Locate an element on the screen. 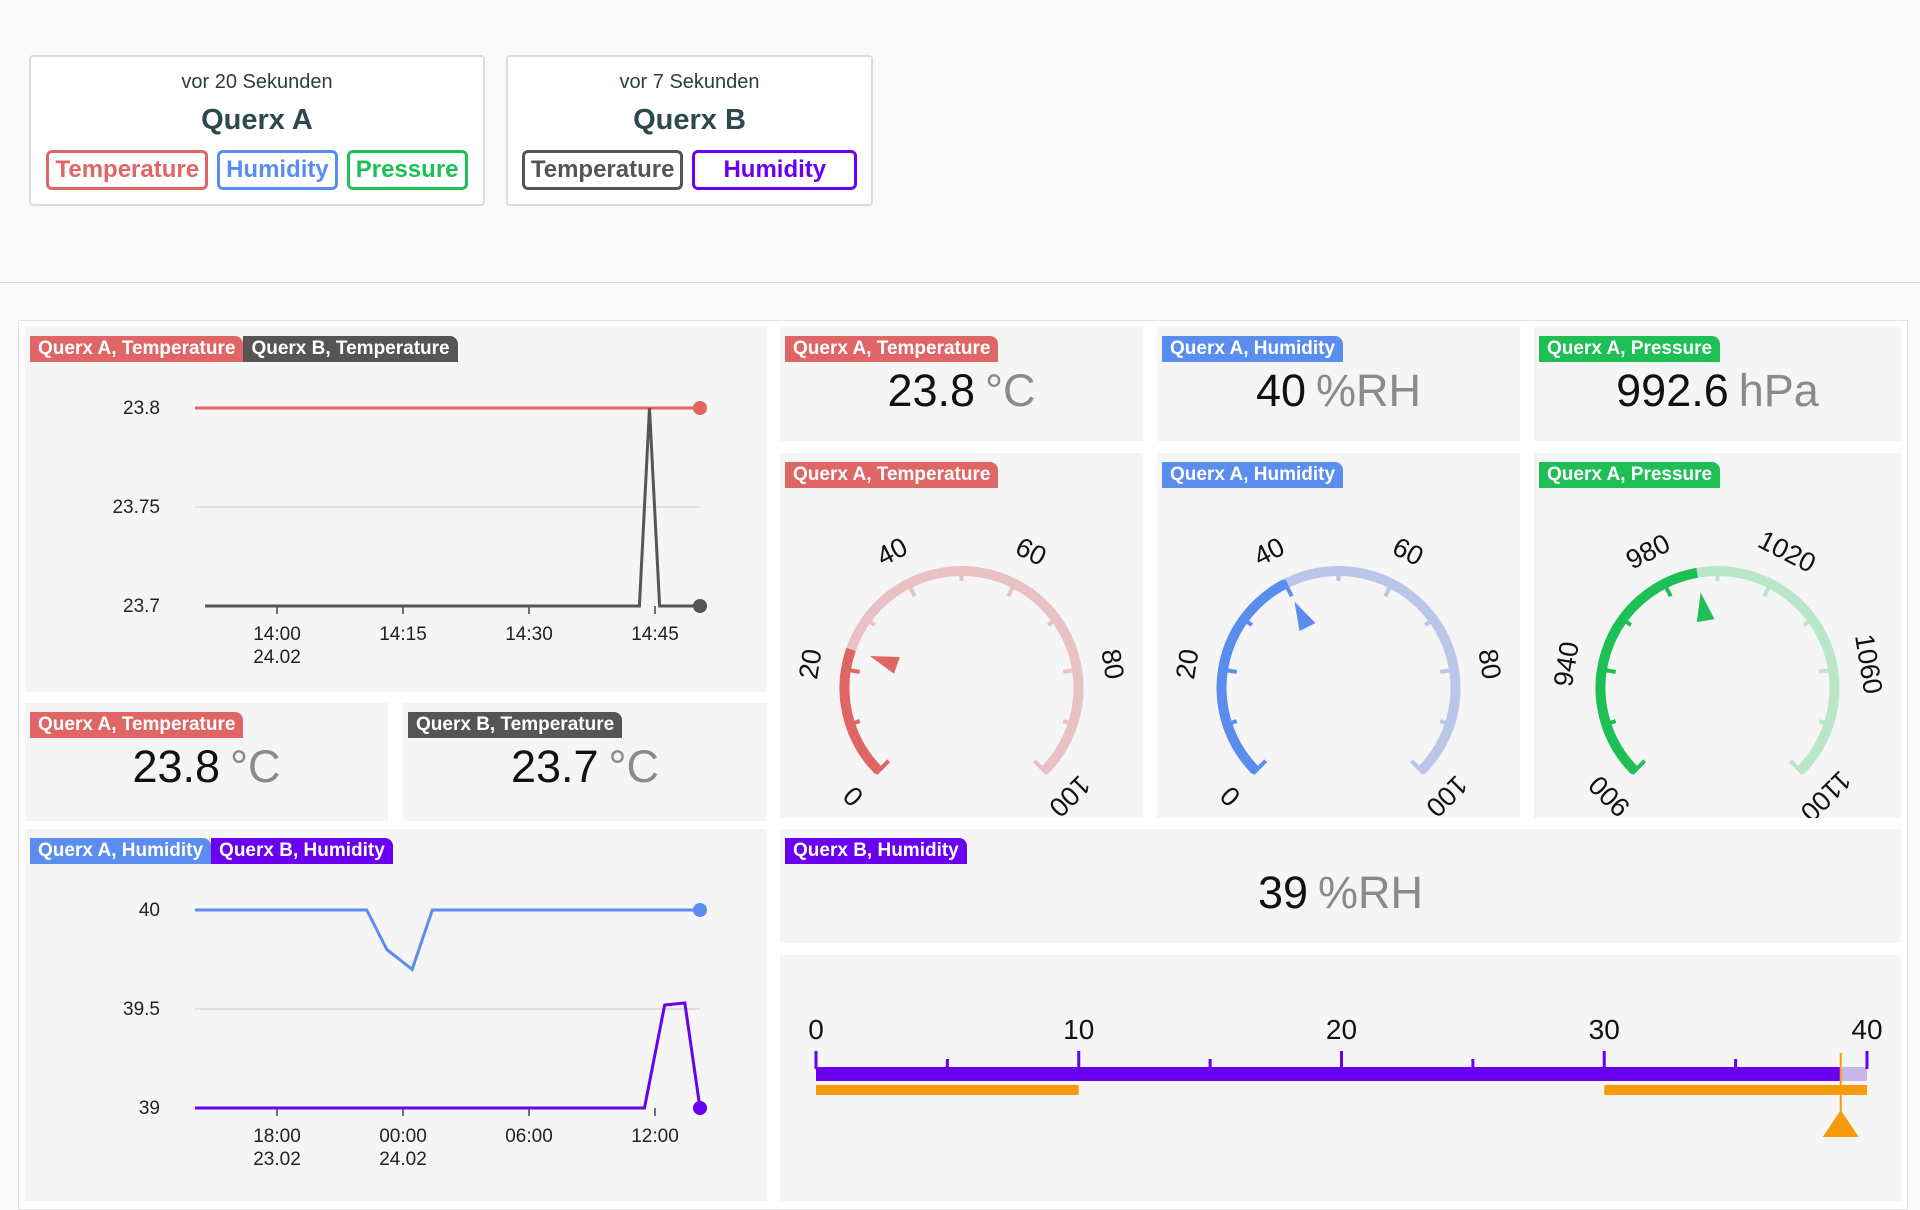  x-tick-label: 12:00 is located at coordinates (655, 1136).